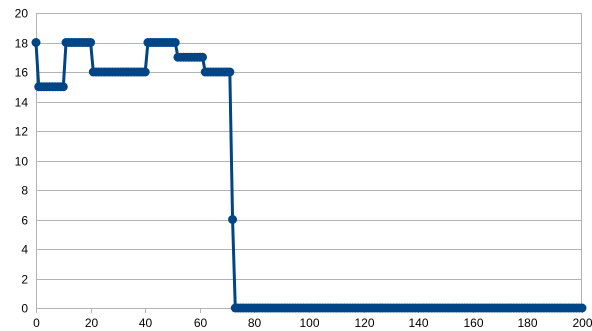 This screenshot has width=592, height=331. Describe the element at coordinates (582, 323) in the screenshot. I see `x-tick-label: 200` at that location.